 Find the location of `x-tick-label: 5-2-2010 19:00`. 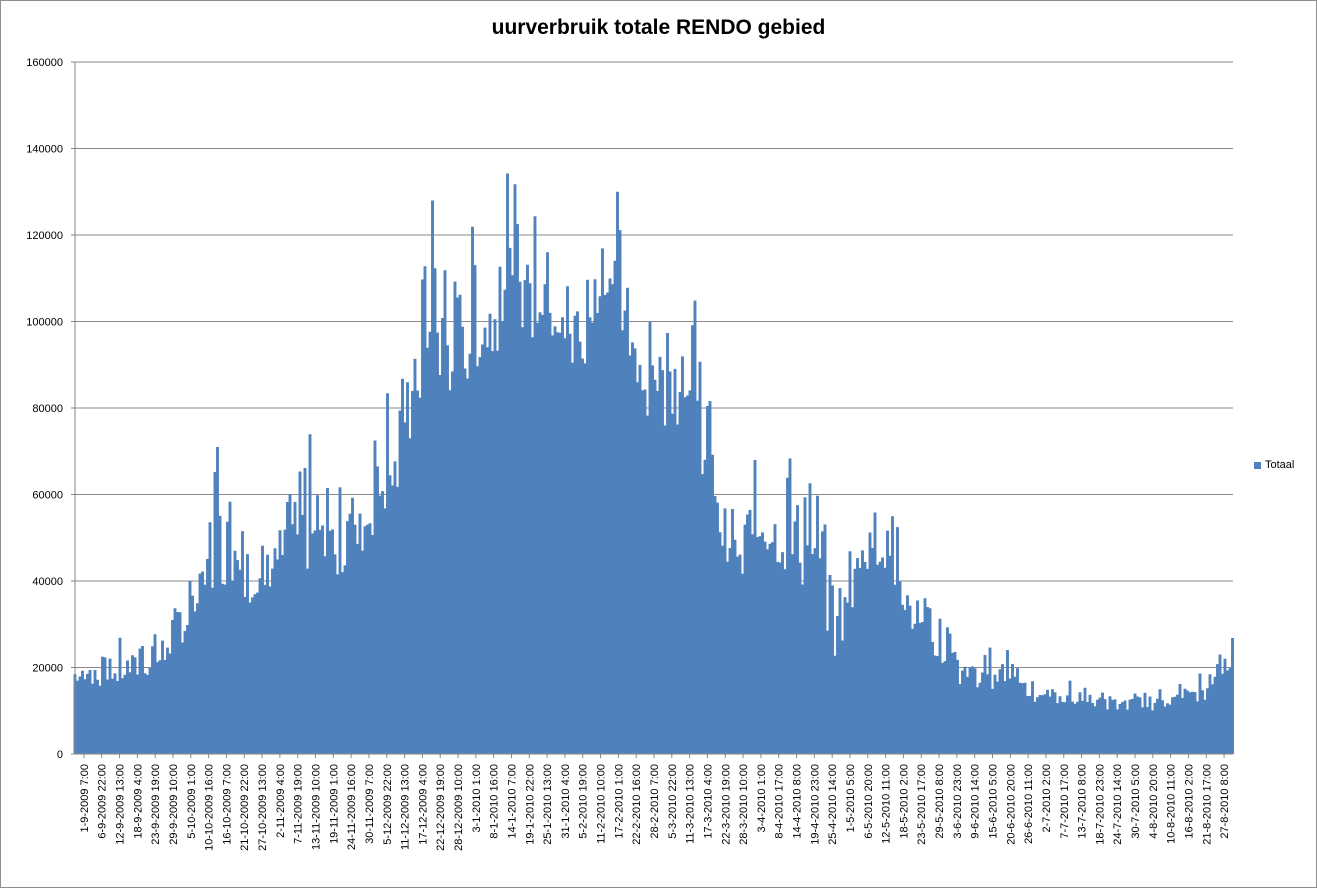

x-tick-label: 5-2-2010 19:00 is located at coordinates (584, 801).